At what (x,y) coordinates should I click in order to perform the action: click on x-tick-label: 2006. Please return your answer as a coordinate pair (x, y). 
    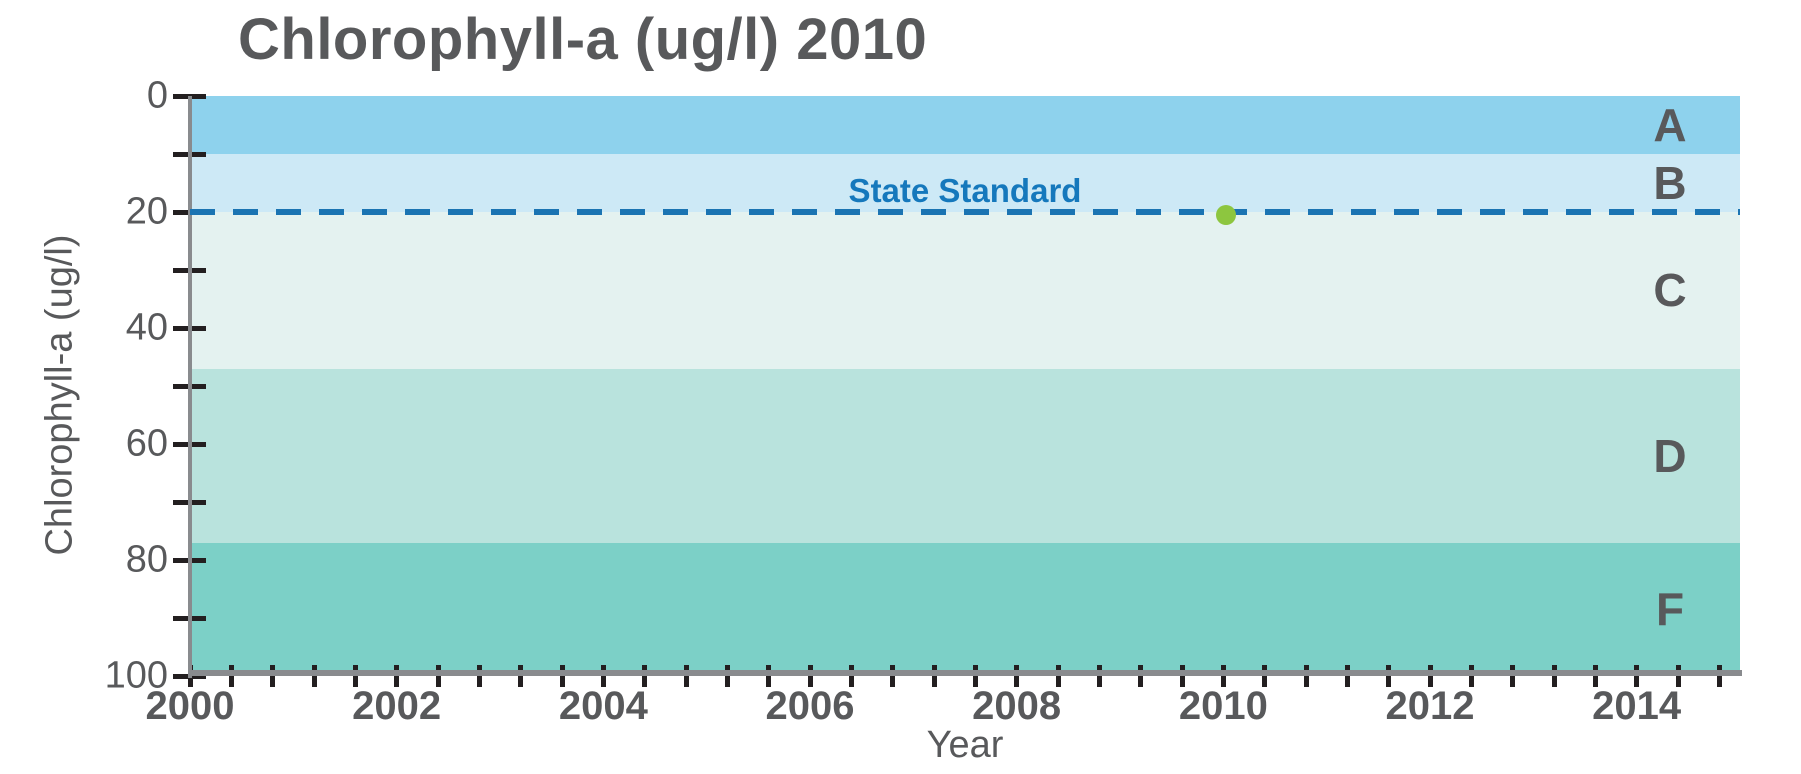
    Looking at the image, I should click on (810, 706).